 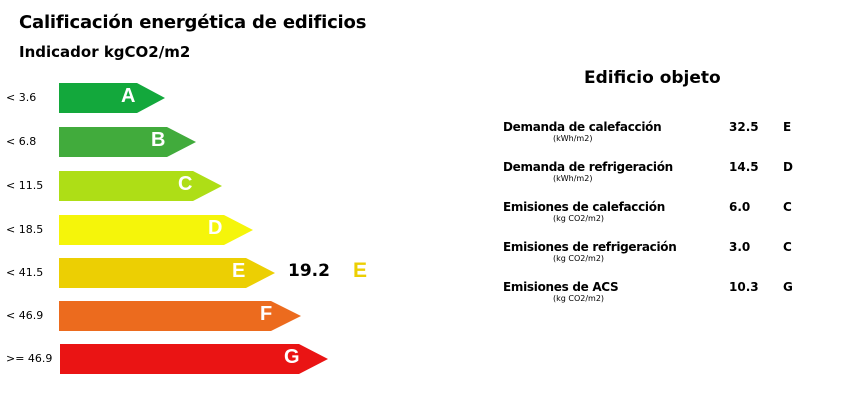 I want to click on metric-grade: D, so click(x=788, y=167).